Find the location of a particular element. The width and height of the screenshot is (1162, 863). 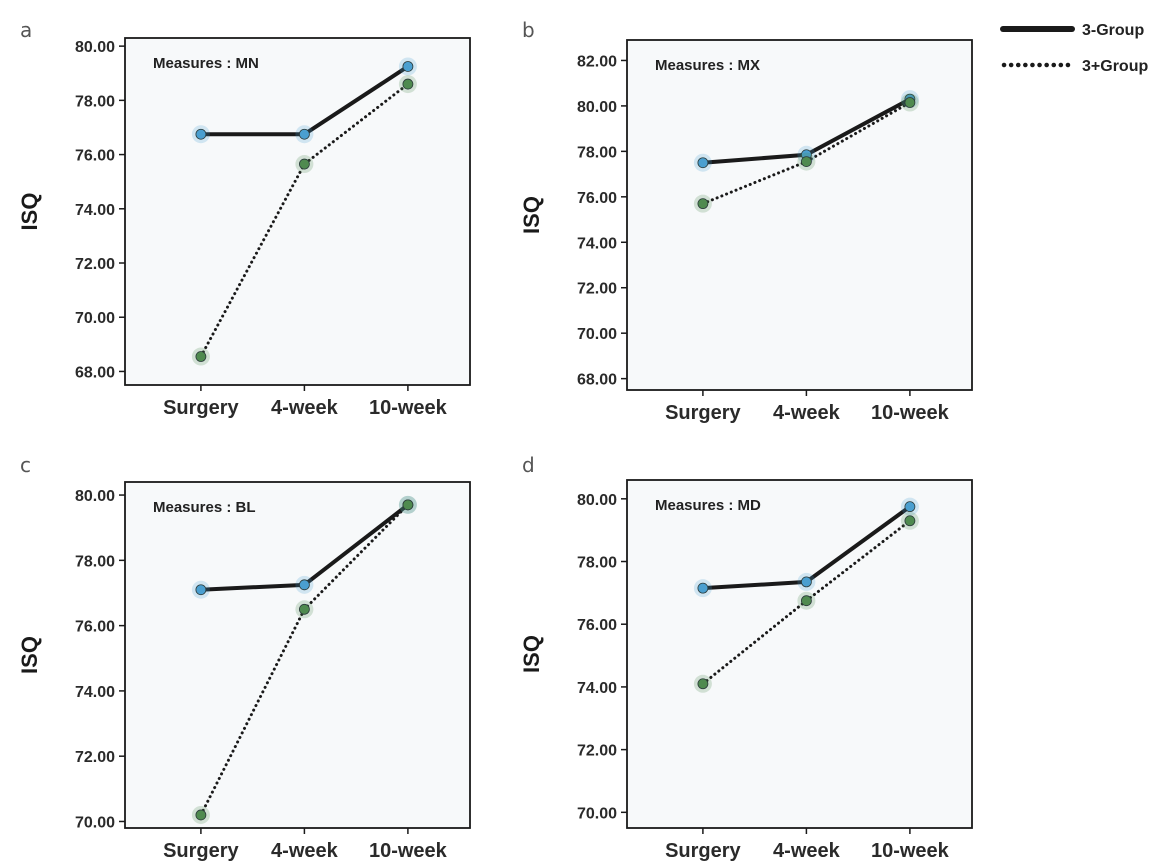

legend: 3-Group 3+Group is located at coordinates (1074, 48).